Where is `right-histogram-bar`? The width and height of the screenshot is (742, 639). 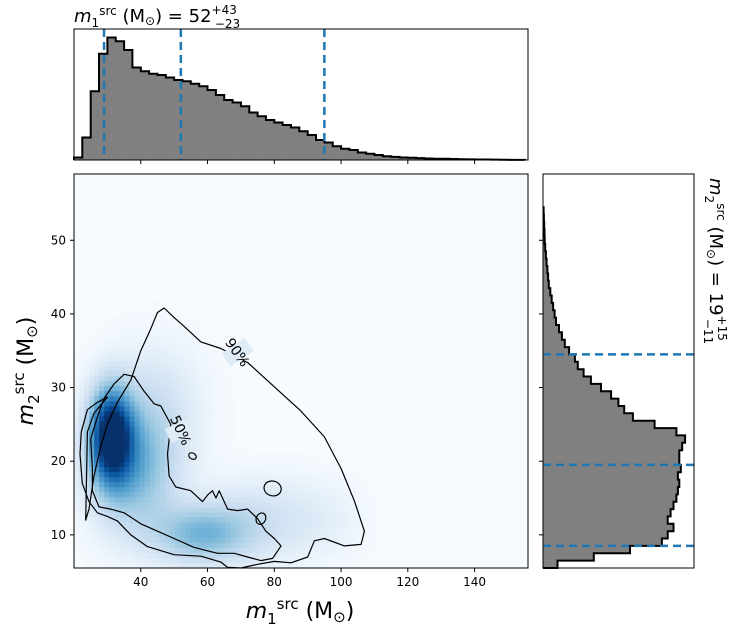 right-histogram-bar is located at coordinates (552, 336).